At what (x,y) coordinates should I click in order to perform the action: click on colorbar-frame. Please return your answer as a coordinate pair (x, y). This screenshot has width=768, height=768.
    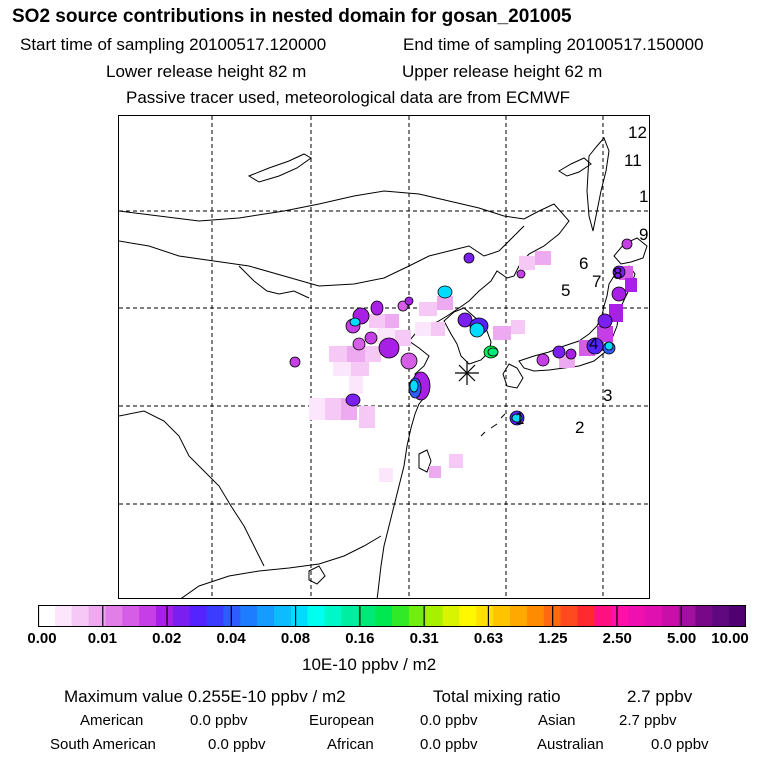
    Looking at the image, I should click on (392, 616).